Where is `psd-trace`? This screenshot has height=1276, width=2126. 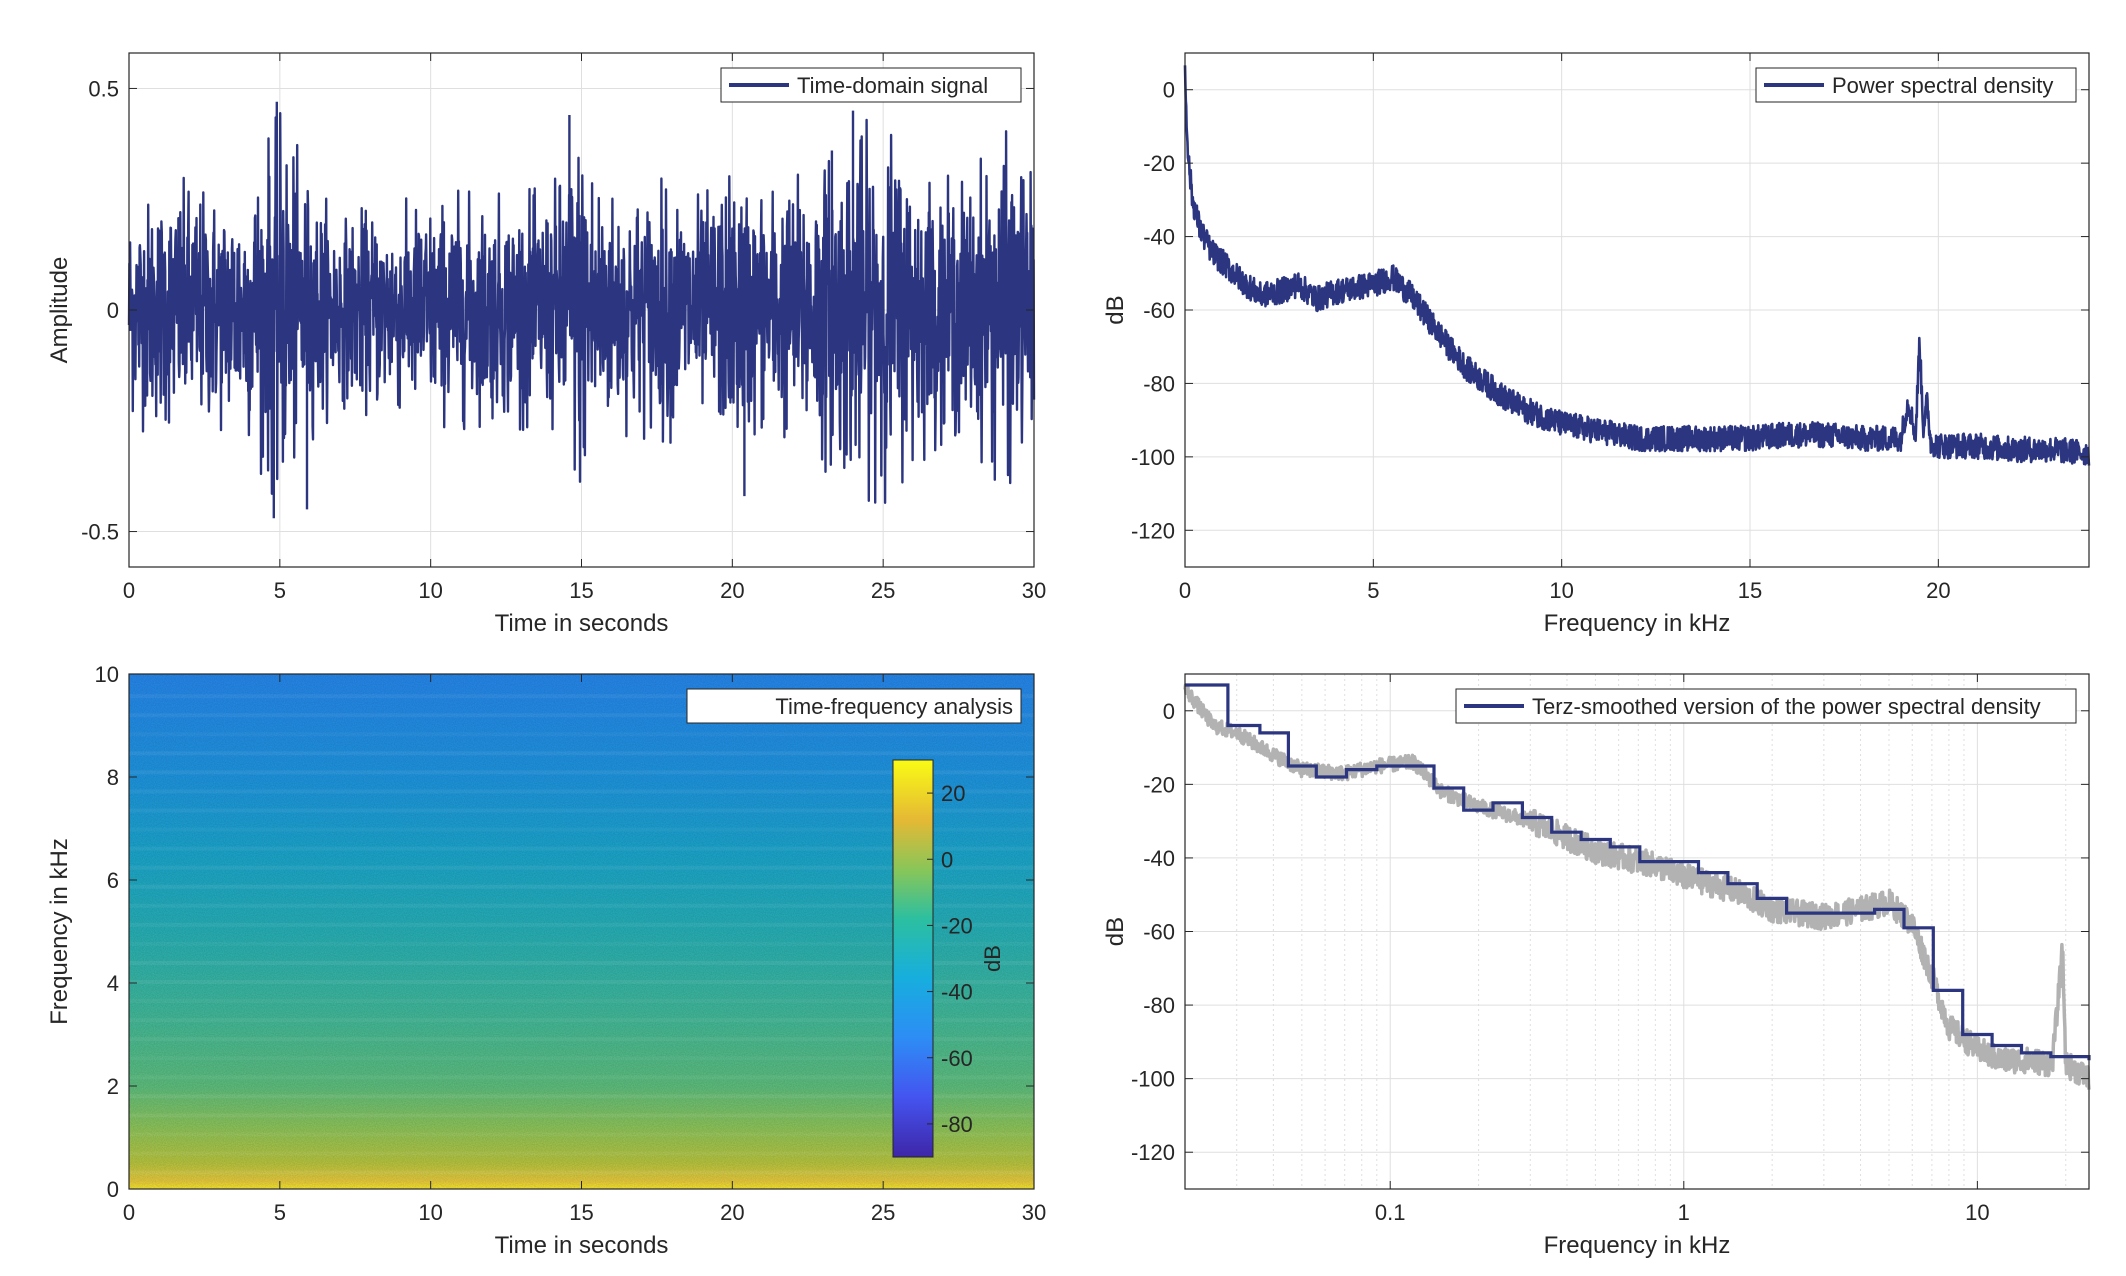 psd-trace is located at coordinates (1637, 265).